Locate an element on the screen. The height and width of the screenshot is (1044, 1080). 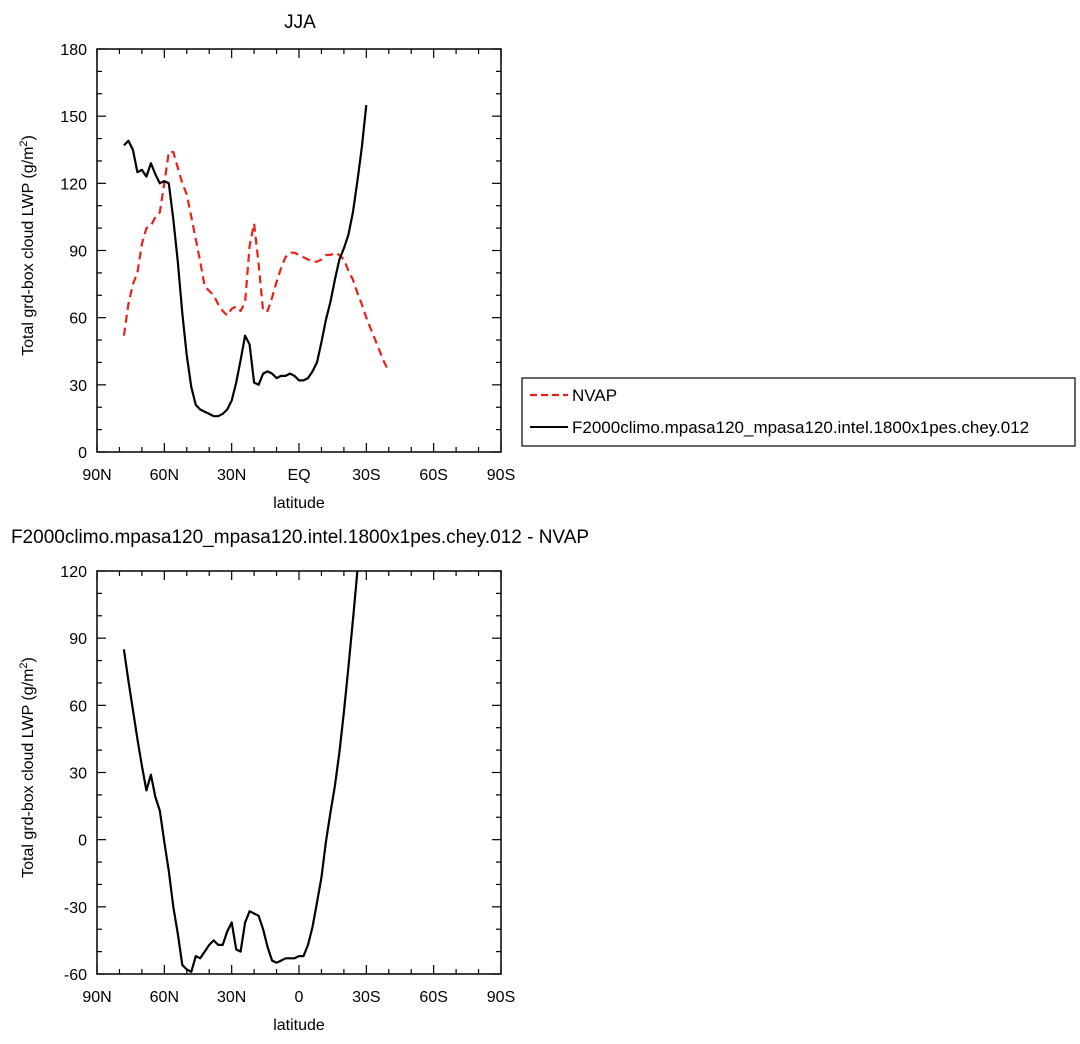
top-plot-frame is located at coordinates (299, 250).